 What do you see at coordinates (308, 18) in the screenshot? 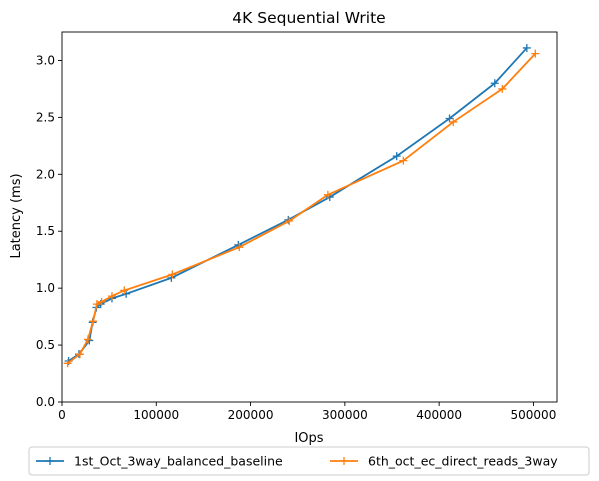
I see `chart-title: 4K Sequential Write` at bounding box center [308, 18].